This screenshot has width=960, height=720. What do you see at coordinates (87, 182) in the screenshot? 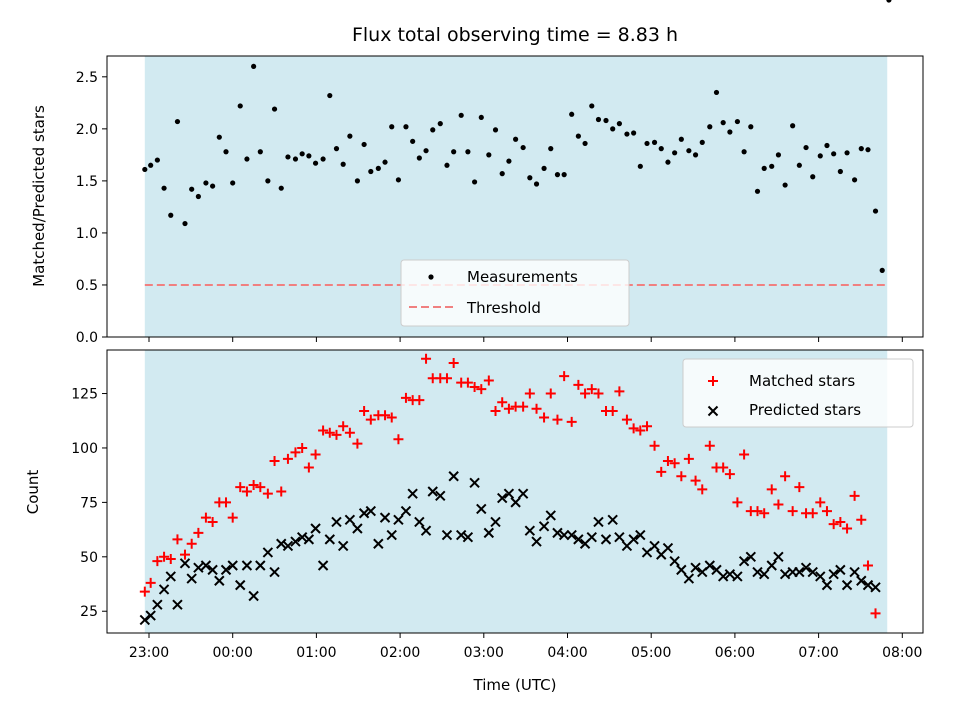
I see `top-y-tick-label: 1.5` at bounding box center [87, 182].